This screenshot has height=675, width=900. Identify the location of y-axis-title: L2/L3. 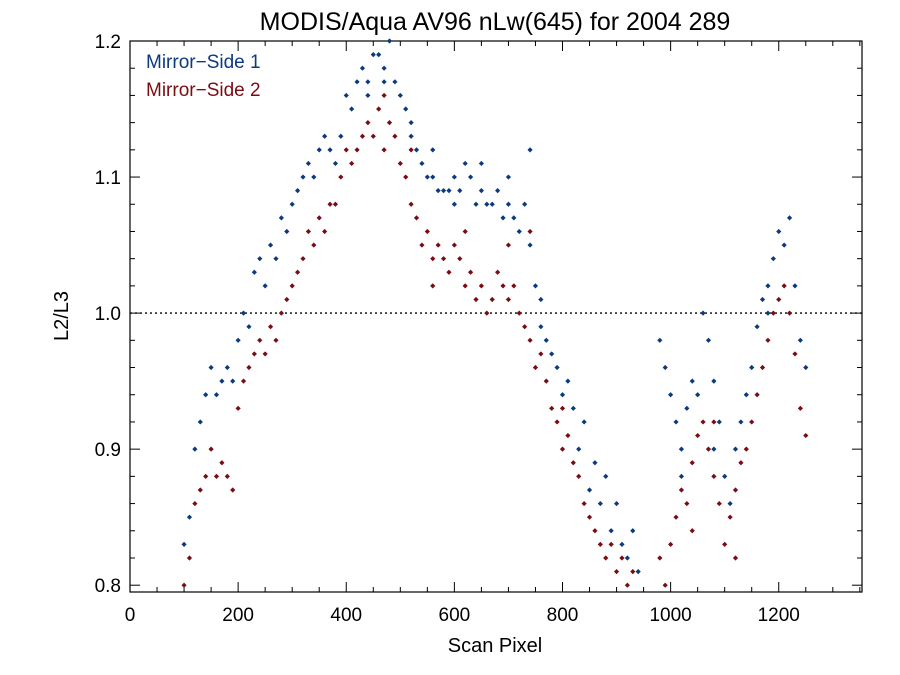
(62, 316).